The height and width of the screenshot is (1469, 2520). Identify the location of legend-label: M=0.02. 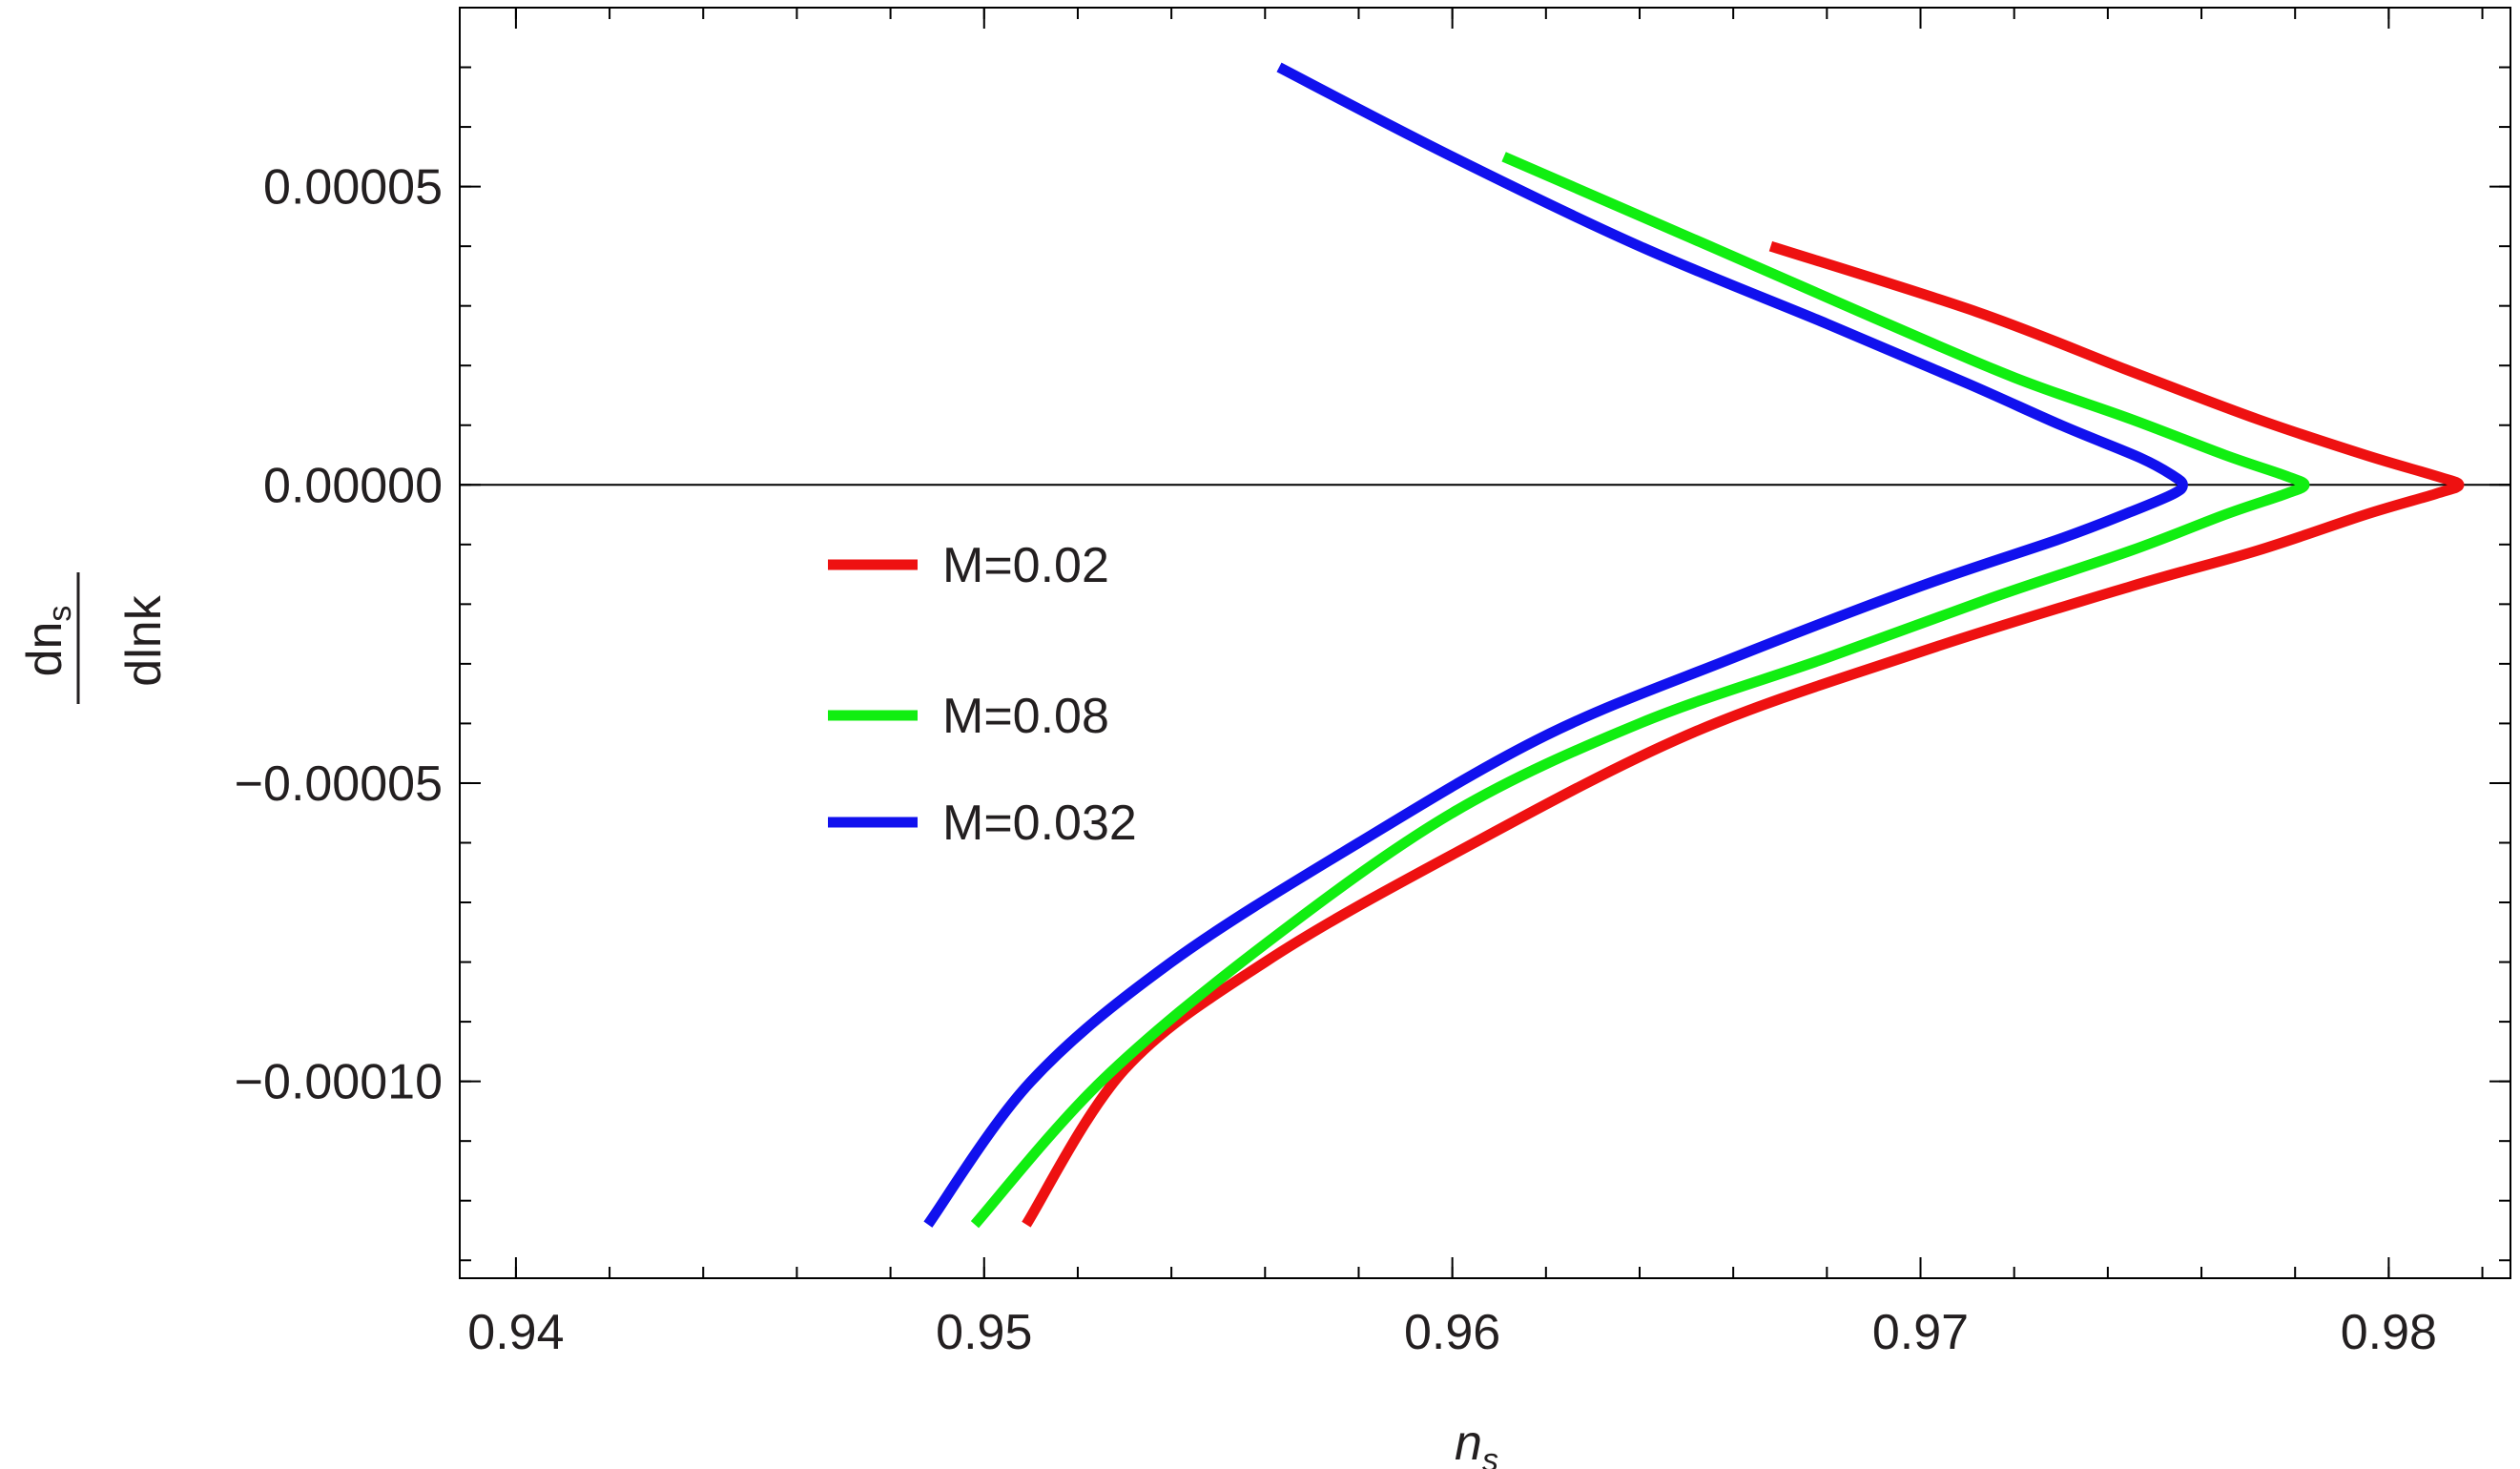
(1026, 566).